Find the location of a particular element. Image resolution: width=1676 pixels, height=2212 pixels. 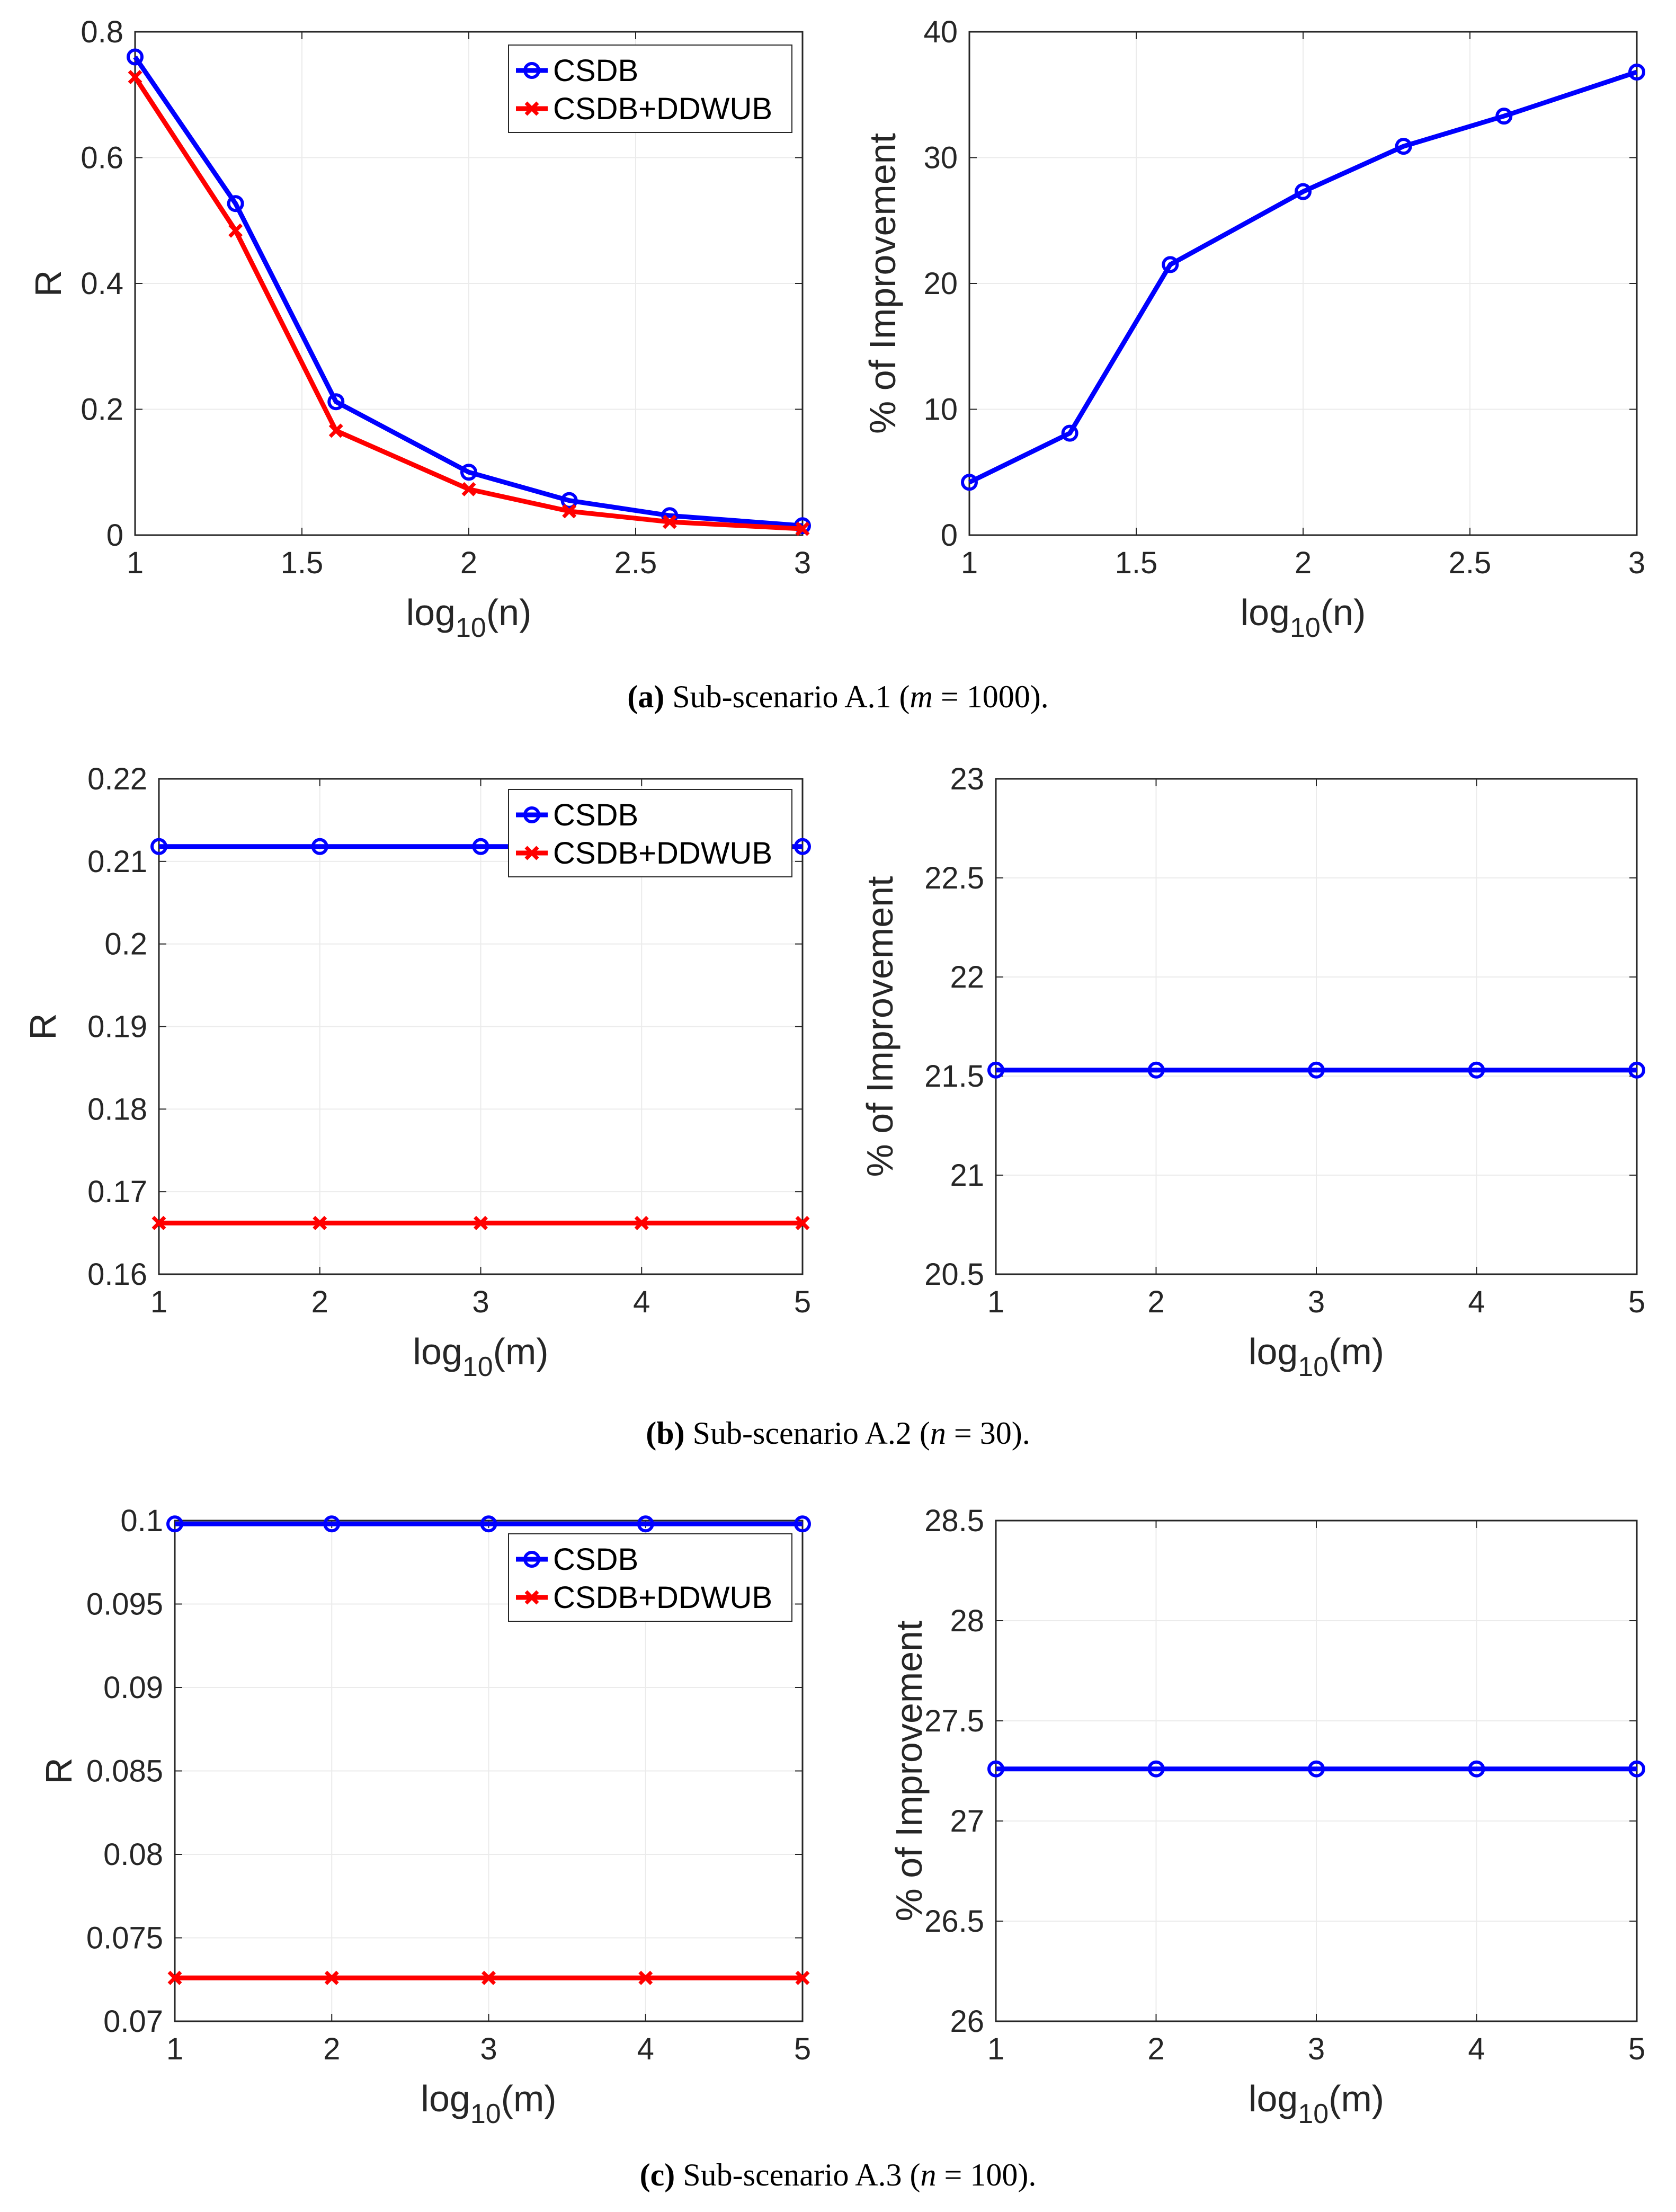

y-tick-label: 0.09 is located at coordinates (133, 1688).